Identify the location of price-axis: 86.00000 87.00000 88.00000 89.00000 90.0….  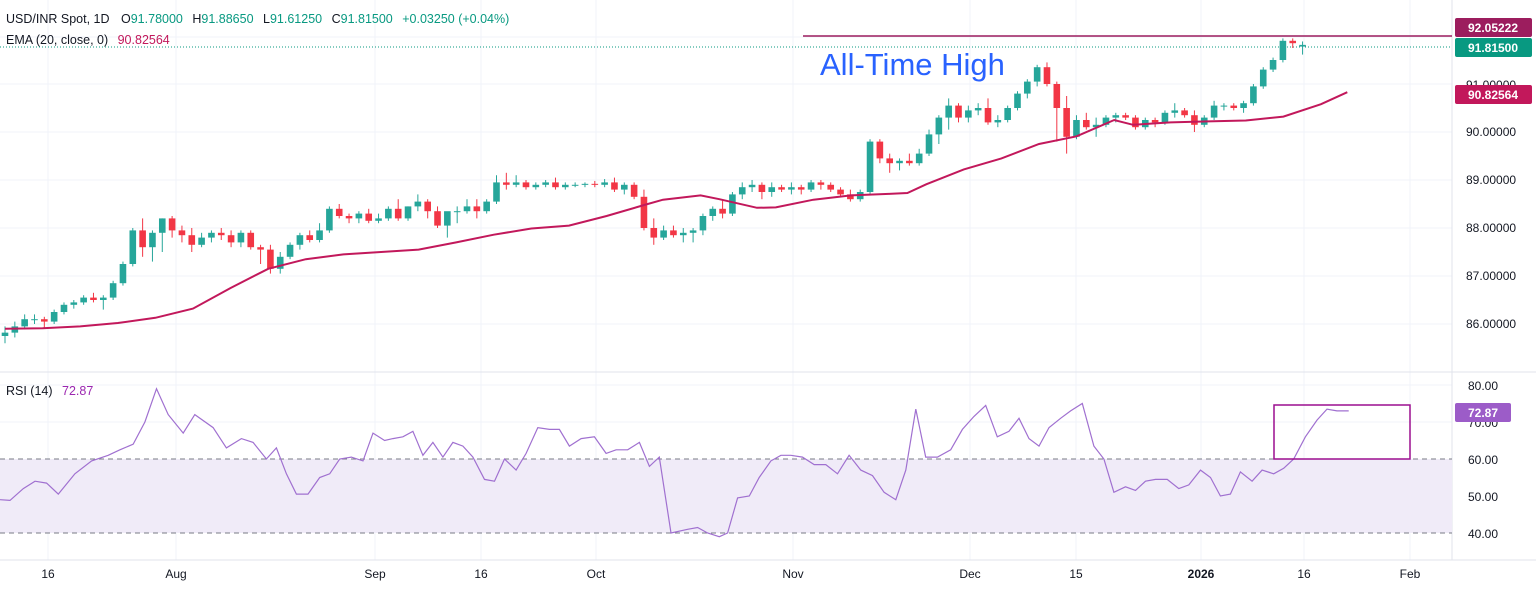
(1491, 204).